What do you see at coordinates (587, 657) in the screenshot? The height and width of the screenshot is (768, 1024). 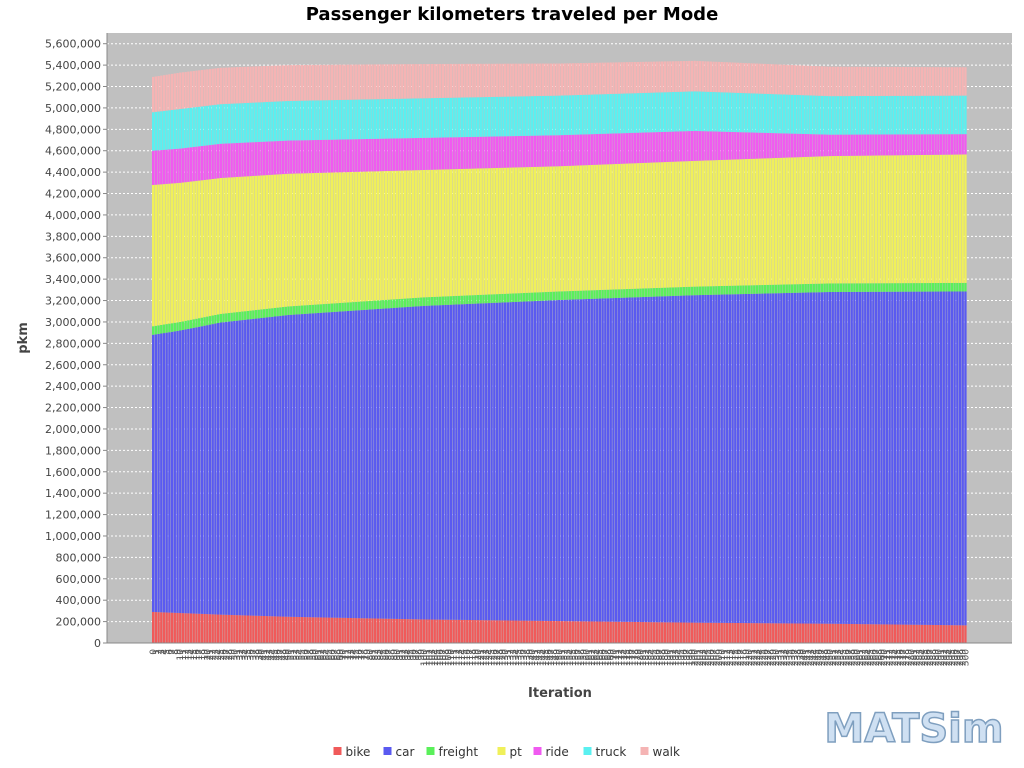 I see `x-tick-label: 160` at bounding box center [587, 657].